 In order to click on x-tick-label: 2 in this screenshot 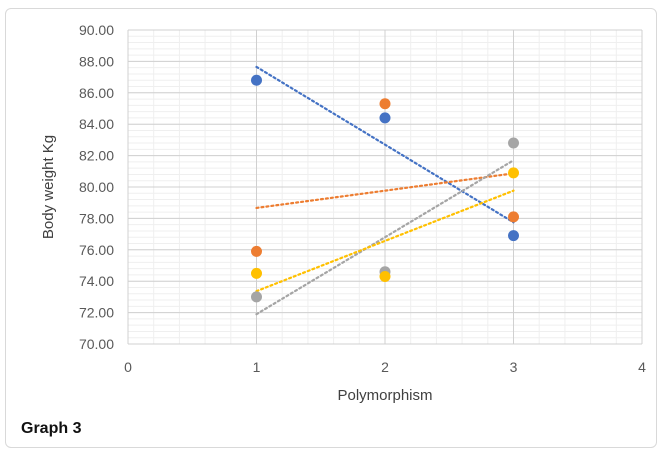, I will do `click(385, 367)`.